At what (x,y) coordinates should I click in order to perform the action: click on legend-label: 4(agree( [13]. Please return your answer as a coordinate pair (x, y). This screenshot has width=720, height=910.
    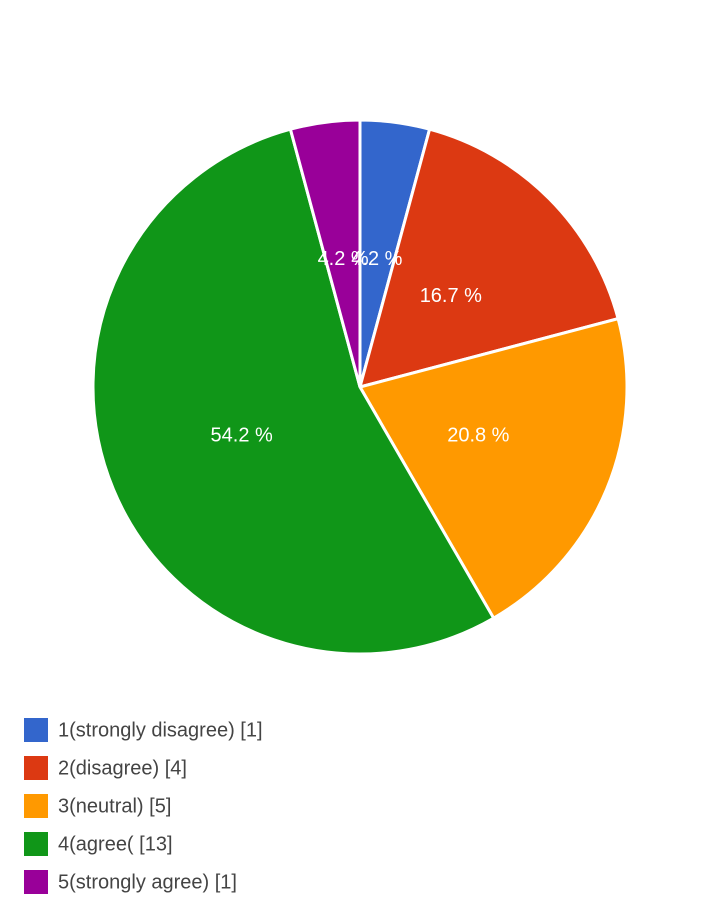
    Looking at the image, I should click on (115, 844).